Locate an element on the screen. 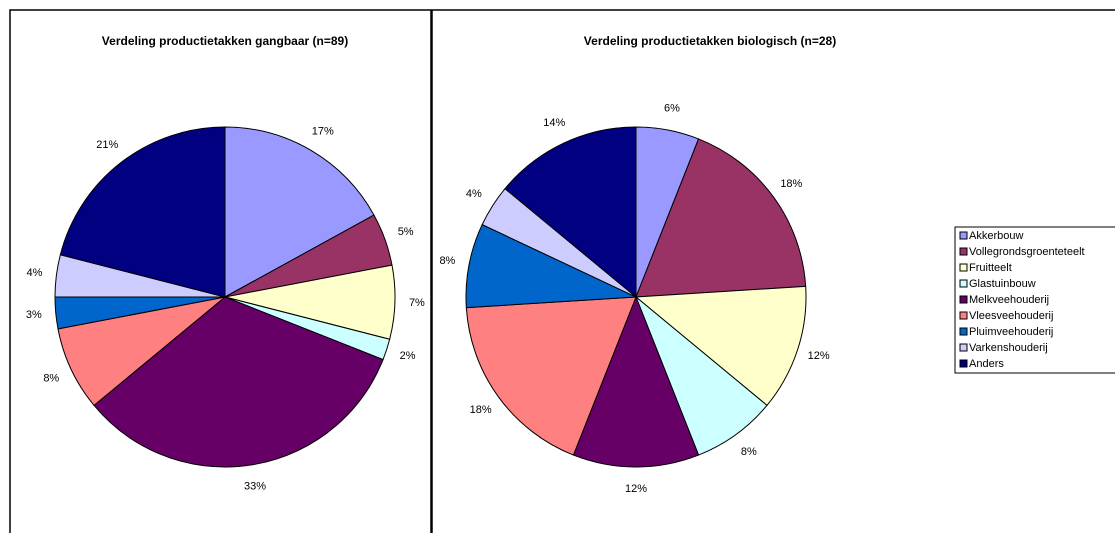  data-label: 3% is located at coordinates (34, 315).